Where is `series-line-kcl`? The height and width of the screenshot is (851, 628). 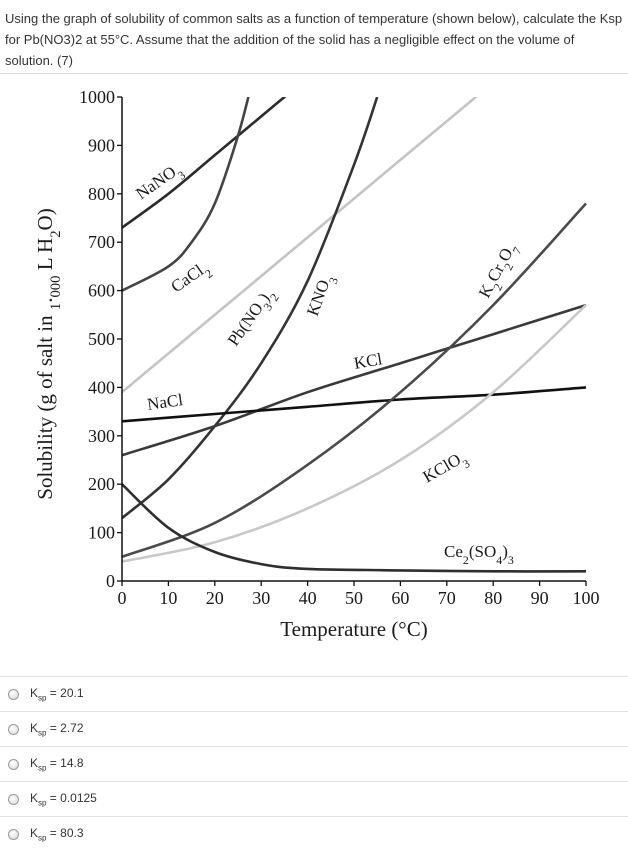 series-line-kcl is located at coordinates (354, 380).